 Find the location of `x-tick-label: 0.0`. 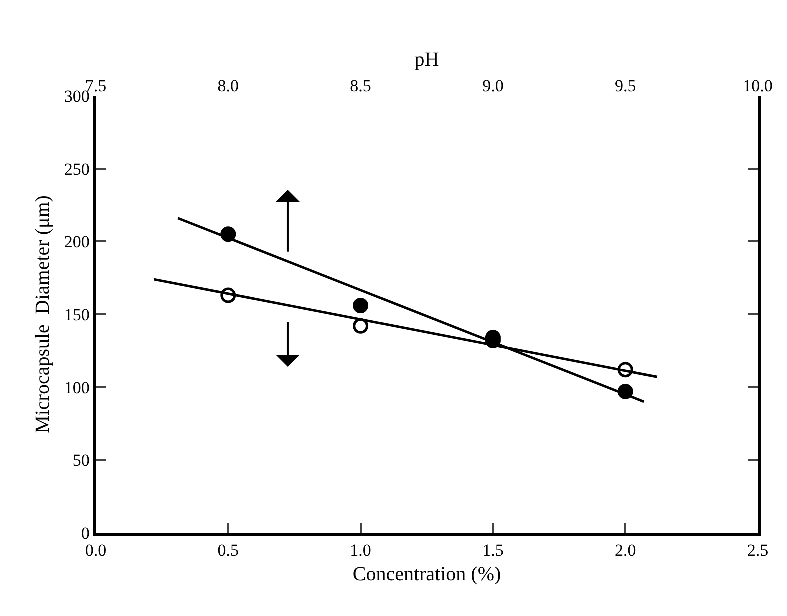

x-tick-label: 0.0 is located at coordinates (96, 550).